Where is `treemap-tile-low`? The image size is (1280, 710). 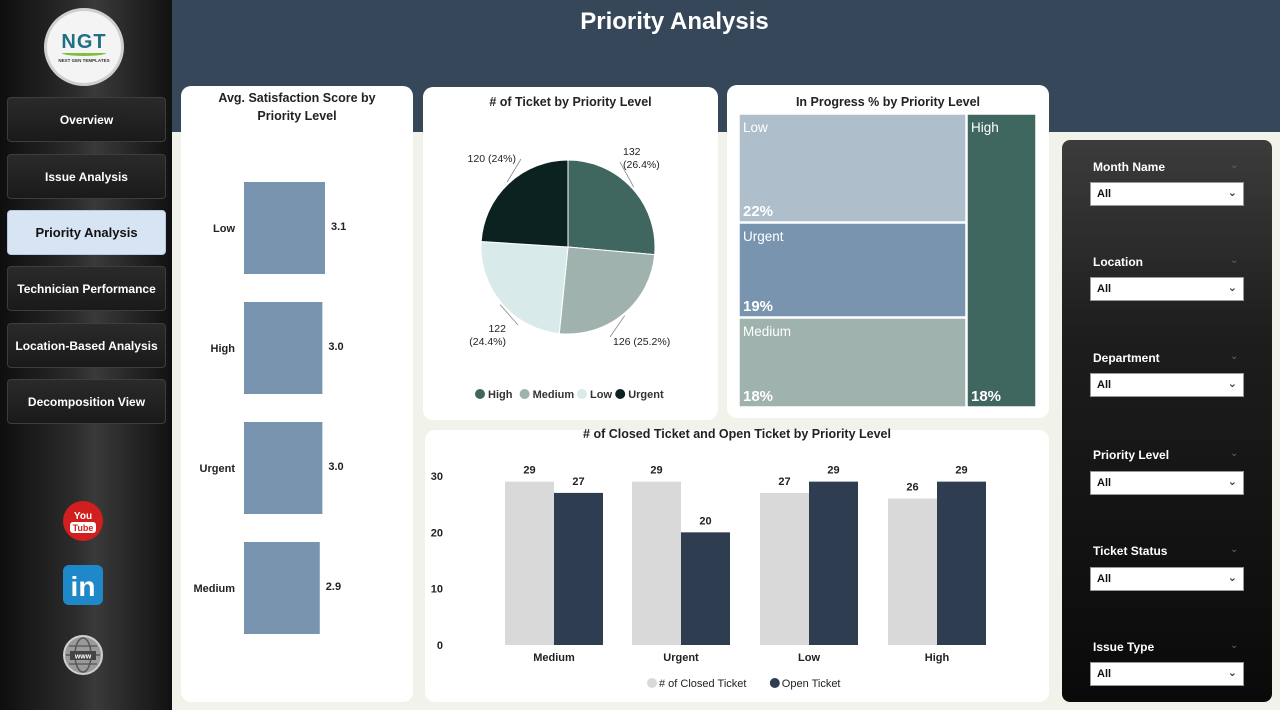 treemap-tile-low is located at coordinates (852, 168).